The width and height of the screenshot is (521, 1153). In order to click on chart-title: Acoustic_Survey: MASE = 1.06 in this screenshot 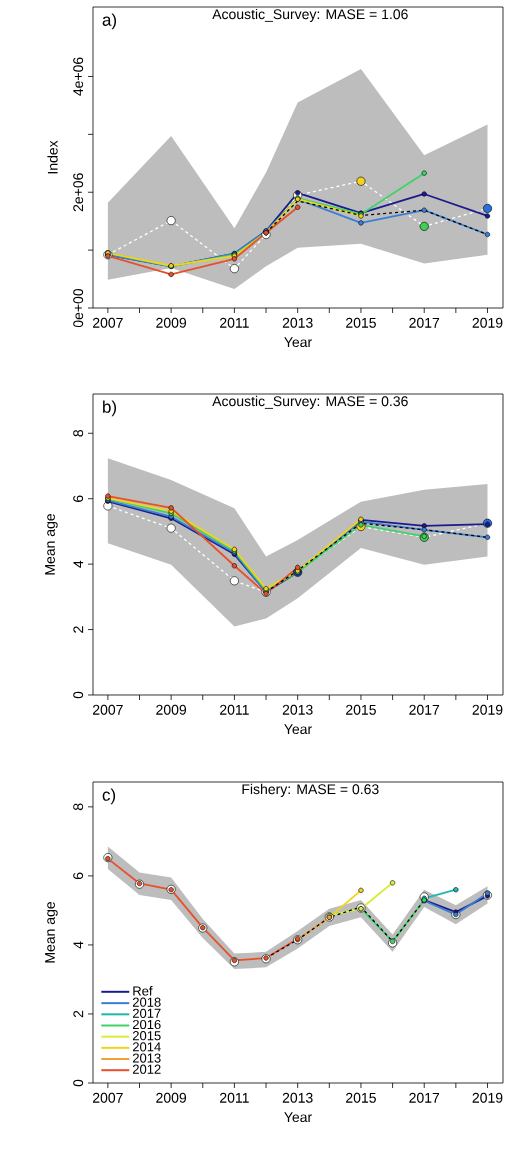, I will do `click(310, 15)`.